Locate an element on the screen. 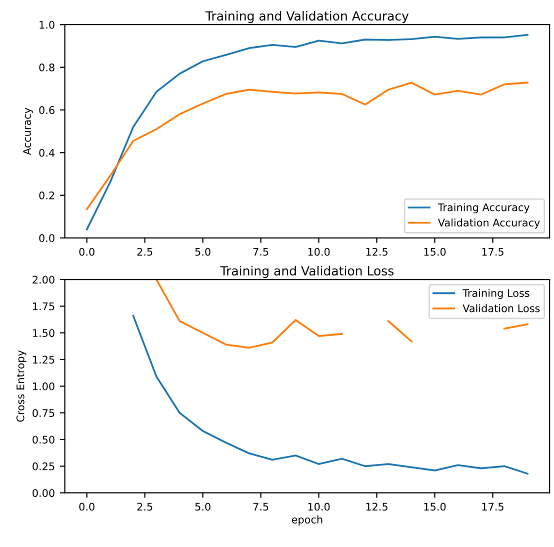  y-tick-label: 1.75 is located at coordinates (43, 306).